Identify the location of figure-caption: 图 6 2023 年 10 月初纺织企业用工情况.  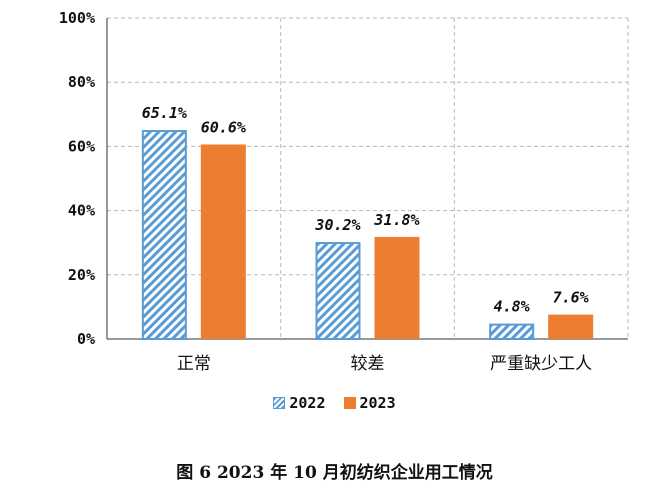
(334, 473).